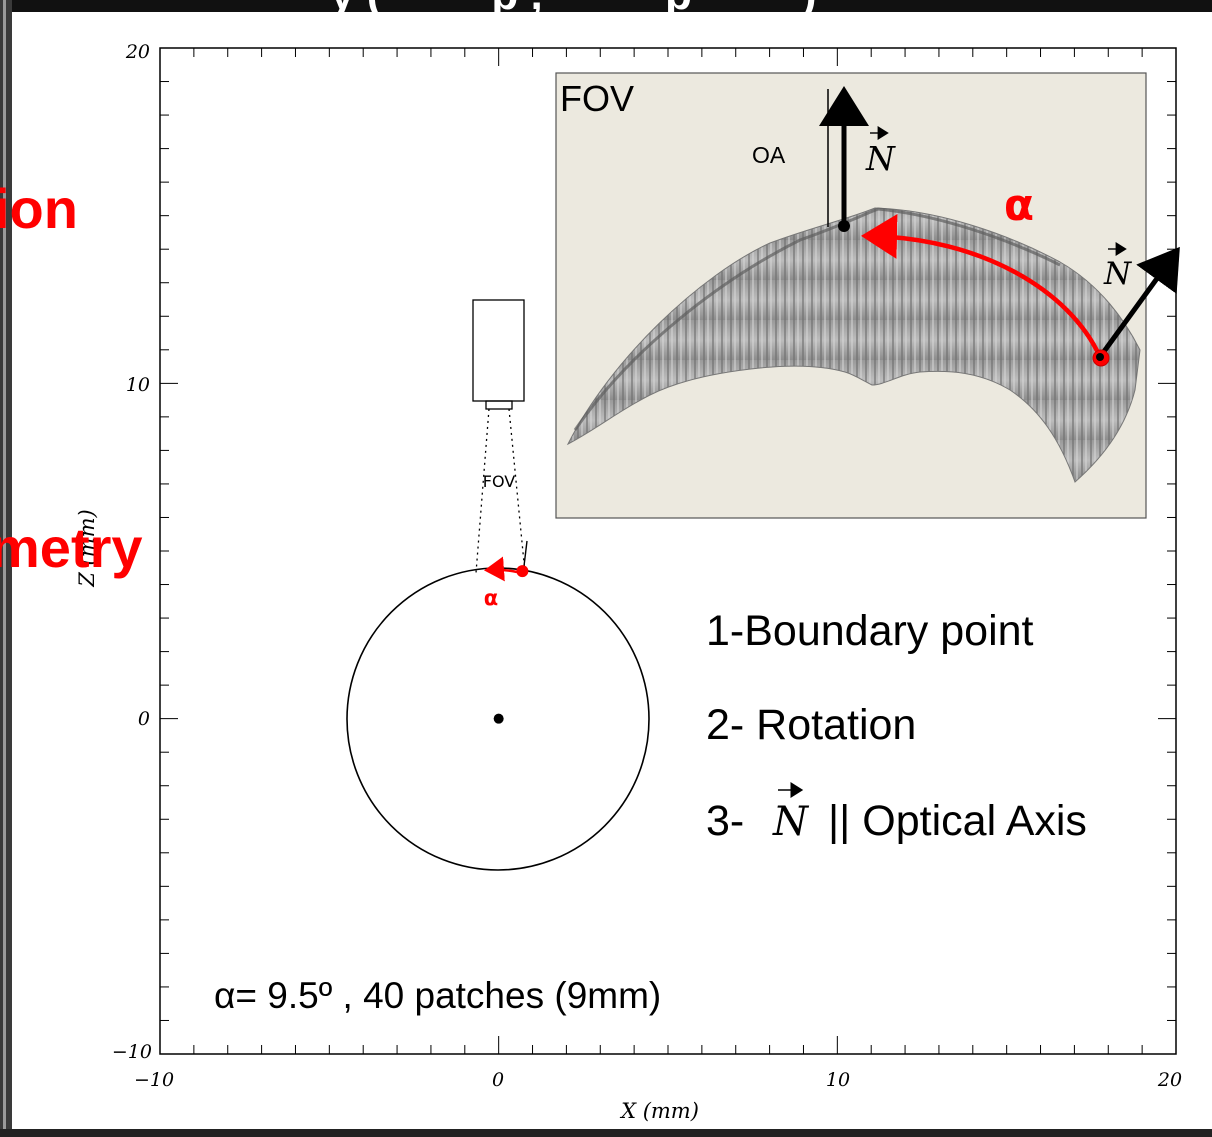  What do you see at coordinates (71, 547) in the screenshot?
I see `side-fragment-bottom: metry` at bounding box center [71, 547].